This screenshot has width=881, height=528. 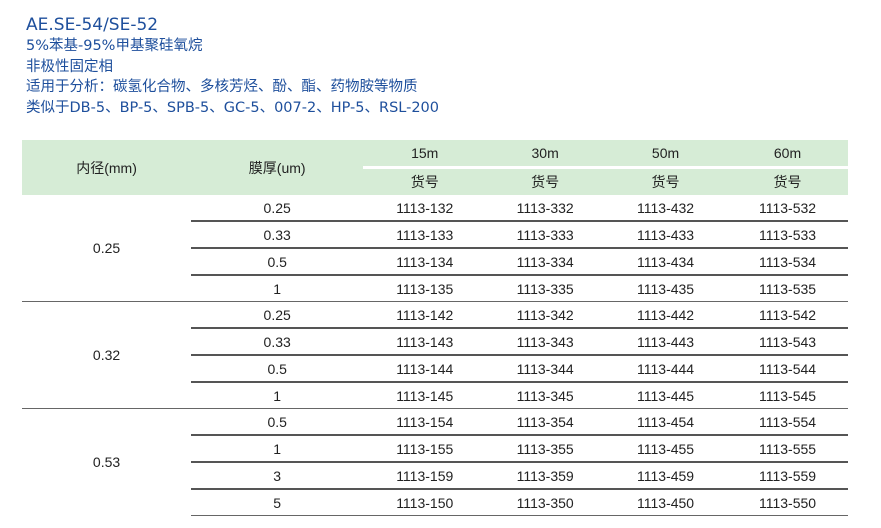 I want to click on table-row: 0.5 1113-144 1113-344 1113-444 1113-544, so click(x=435, y=368).